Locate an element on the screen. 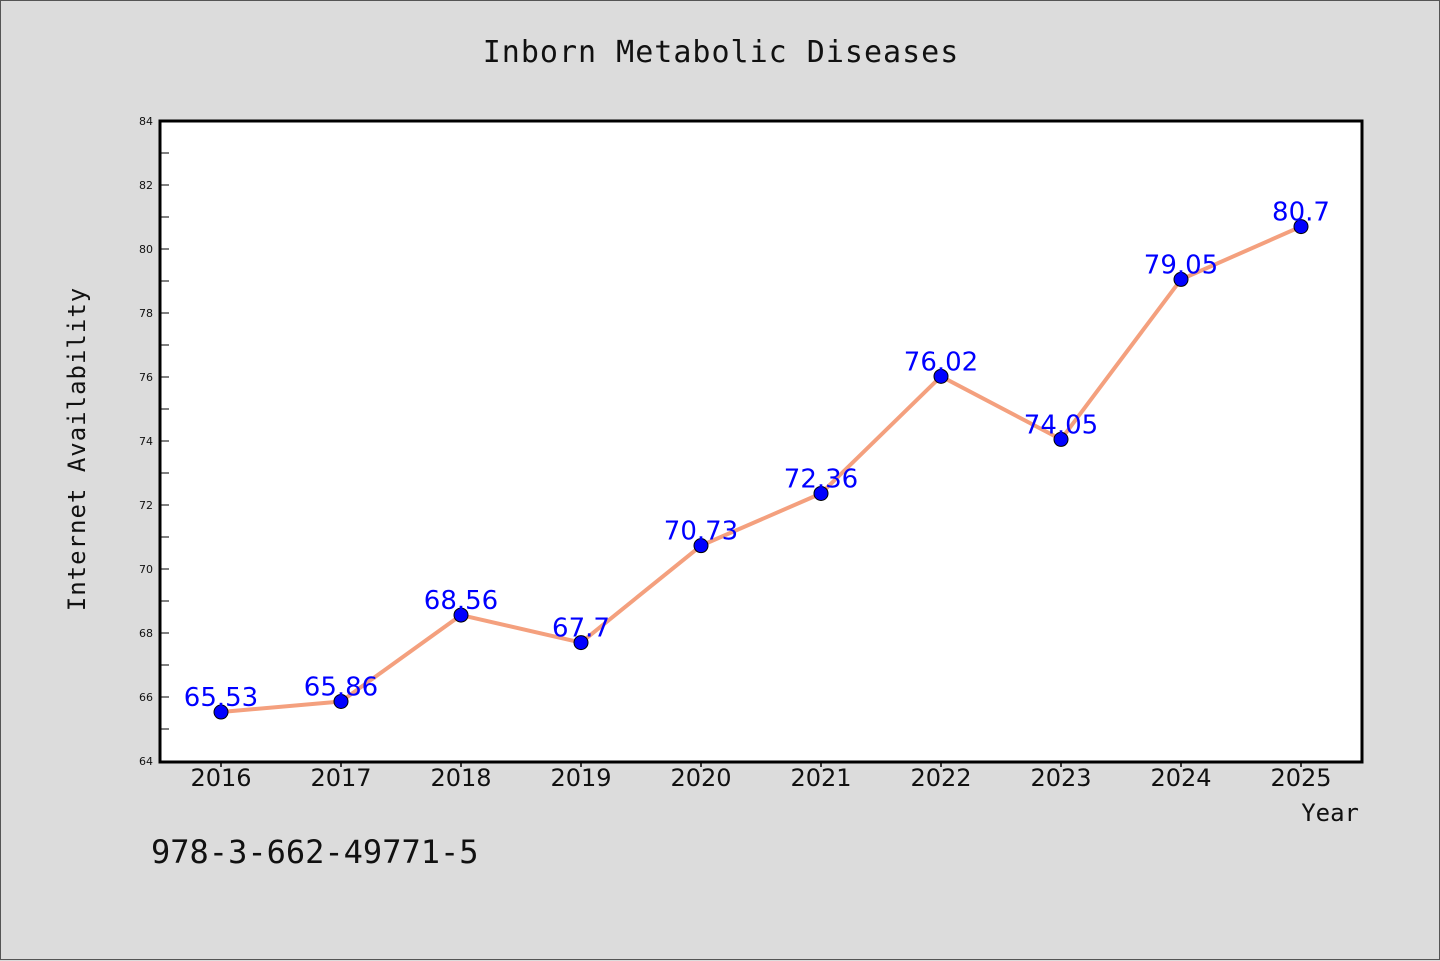 Image resolution: width=1440 pixels, height=961 pixels. y-tick-label: 84 is located at coordinates (146, 121).